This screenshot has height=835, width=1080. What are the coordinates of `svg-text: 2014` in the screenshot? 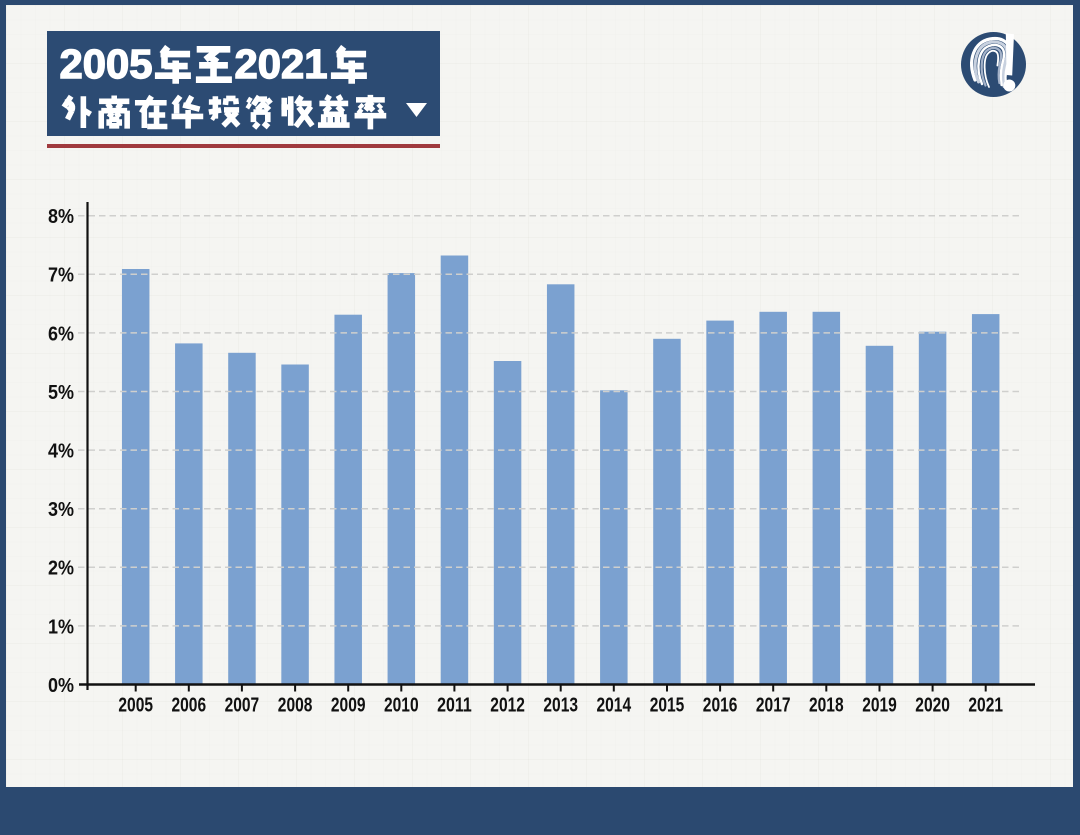 It's located at (614, 706).